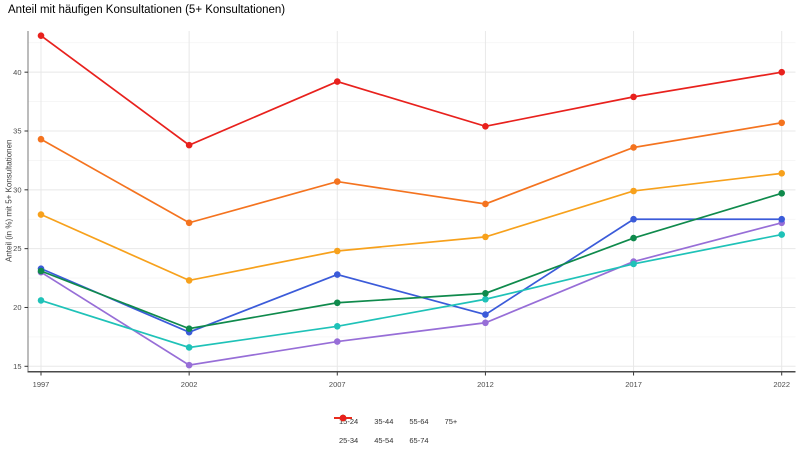 The width and height of the screenshot is (800, 457). Describe the element at coordinates (485, 384) in the screenshot. I see `x-tick-label: 2012` at that location.